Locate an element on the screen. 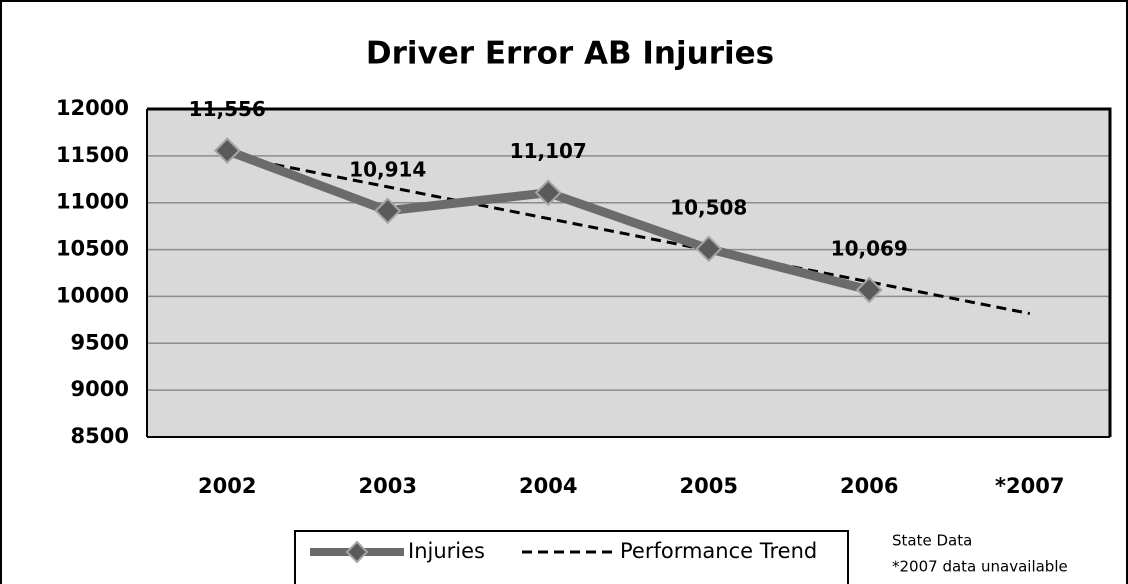  x-tick-label: 2002 is located at coordinates (227, 486).